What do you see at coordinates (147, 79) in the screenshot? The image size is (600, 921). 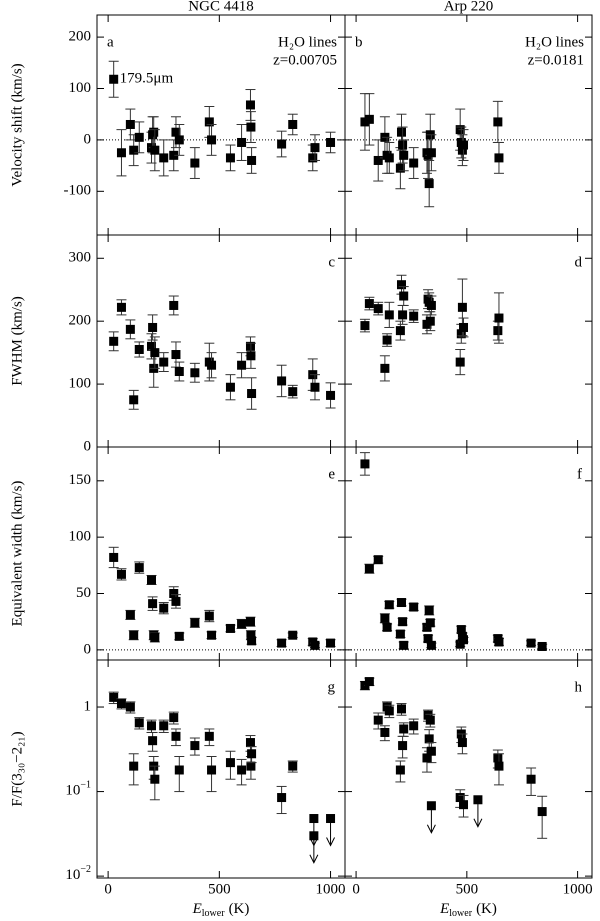 I see `point-annotation: 179.5μm` at bounding box center [147, 79].